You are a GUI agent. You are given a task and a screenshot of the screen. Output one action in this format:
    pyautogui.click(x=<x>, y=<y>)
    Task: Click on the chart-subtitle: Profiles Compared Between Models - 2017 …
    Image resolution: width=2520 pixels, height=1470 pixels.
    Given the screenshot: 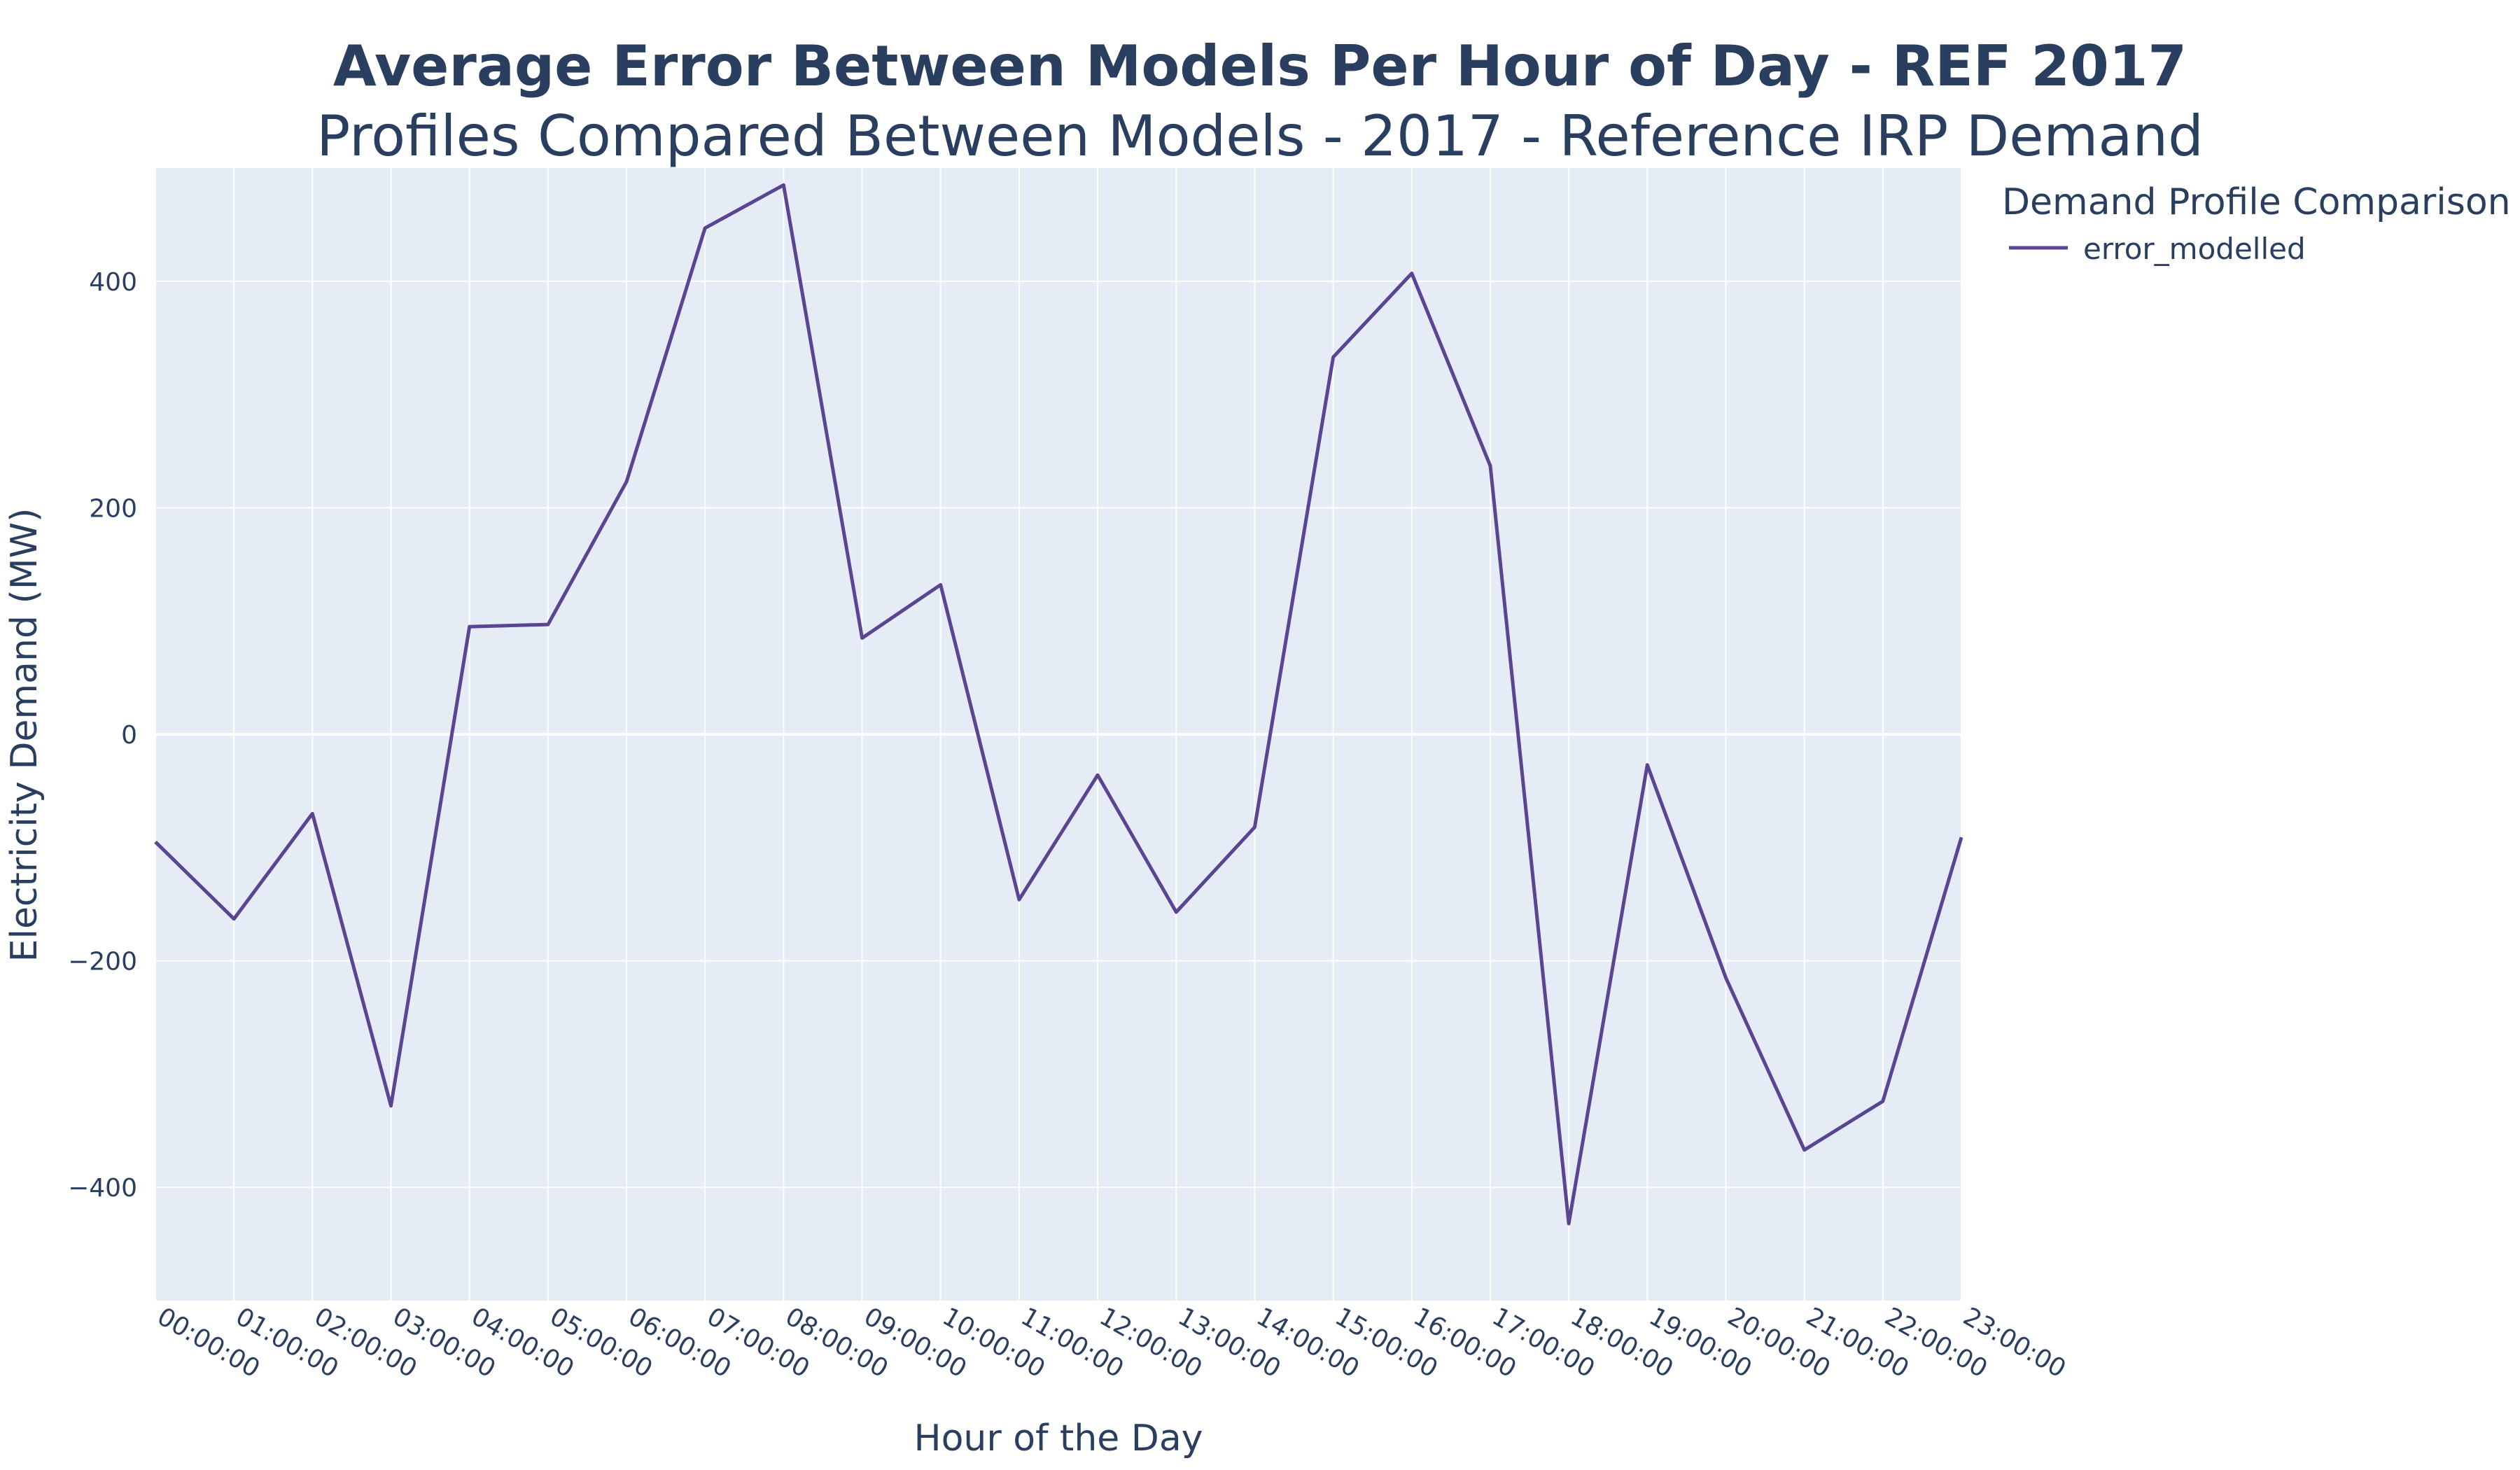 What is the action you would take?
    pyautogui.click(x=1260, y=136)
    